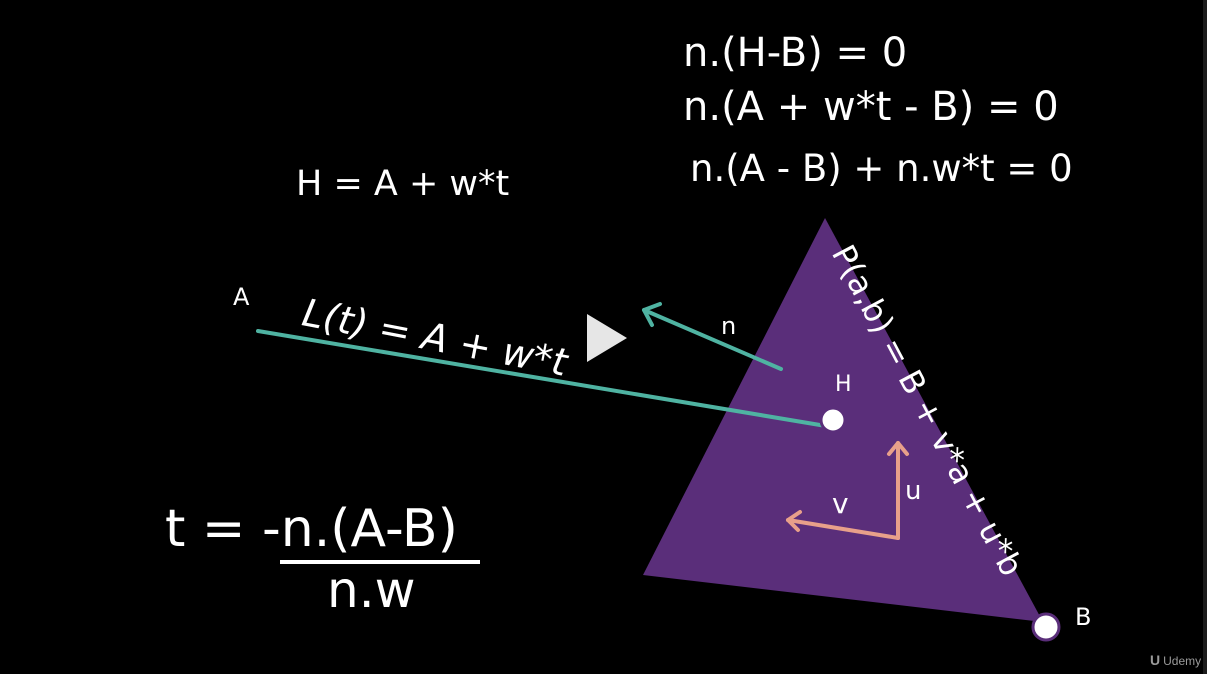 This screenshot has height=674, width=1207. What do you see at coordinates (241, 297) in the screenshot?
I see `label-point-a: A` at bounding box center [241, 297].